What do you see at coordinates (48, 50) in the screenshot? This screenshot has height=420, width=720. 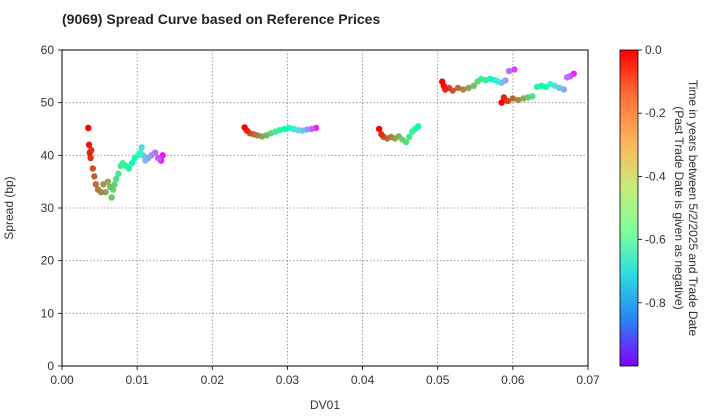 I see `y-tick-label: 60` at bounding box center [48, 50].